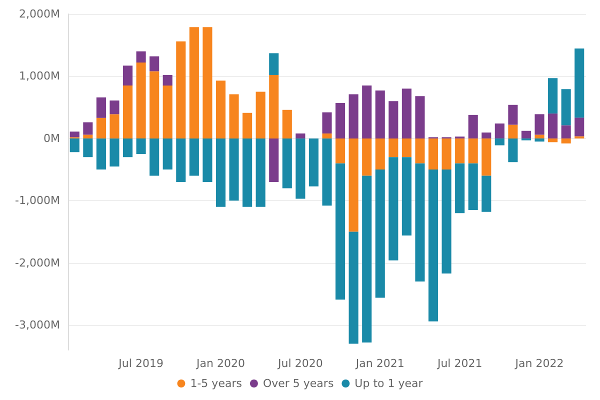 Image resolution: width=600 pixels, height=400 pixels. What do you see at coordinates (459, 363) in the screenshot?
I see `x-tick-label: Jul 2021` at bounding box center [459, 363].